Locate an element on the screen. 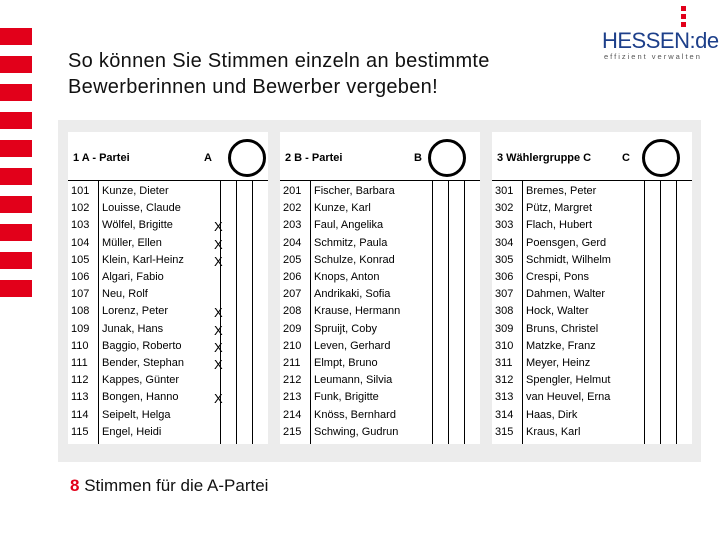 This screenshot has height=540, width=720. candidate-row: 315 Kraus, Karl is located at coordinates (592, 433).